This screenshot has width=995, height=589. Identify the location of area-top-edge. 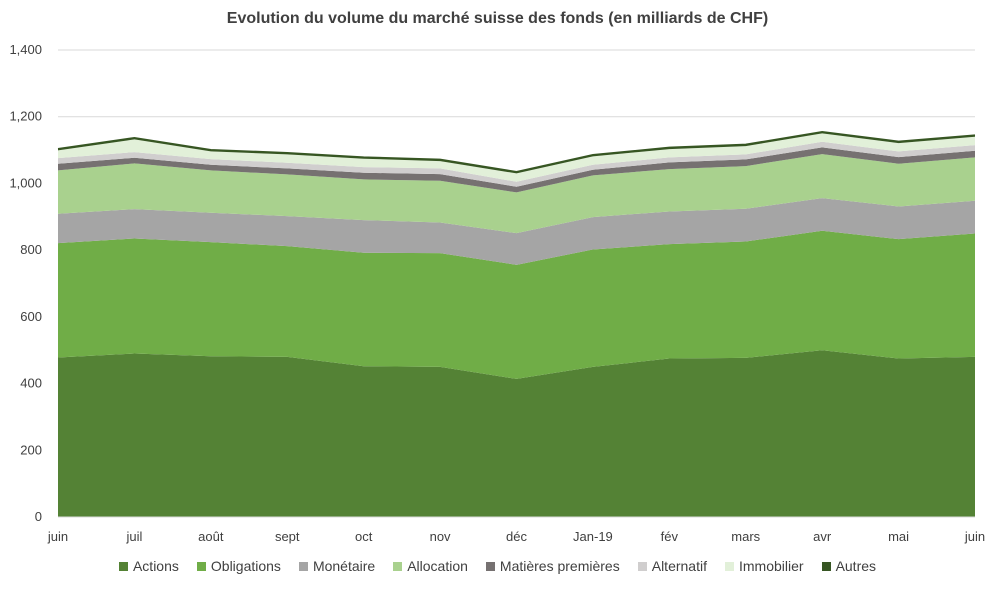
(516, 151).